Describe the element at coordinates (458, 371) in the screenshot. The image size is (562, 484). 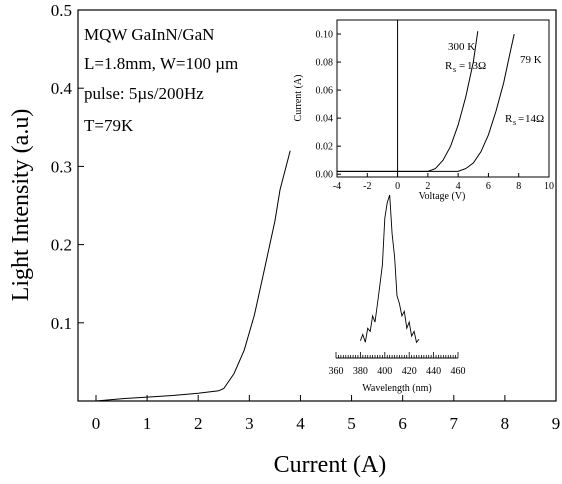
I see `spectrum-x-tick-label: 460` at that location.